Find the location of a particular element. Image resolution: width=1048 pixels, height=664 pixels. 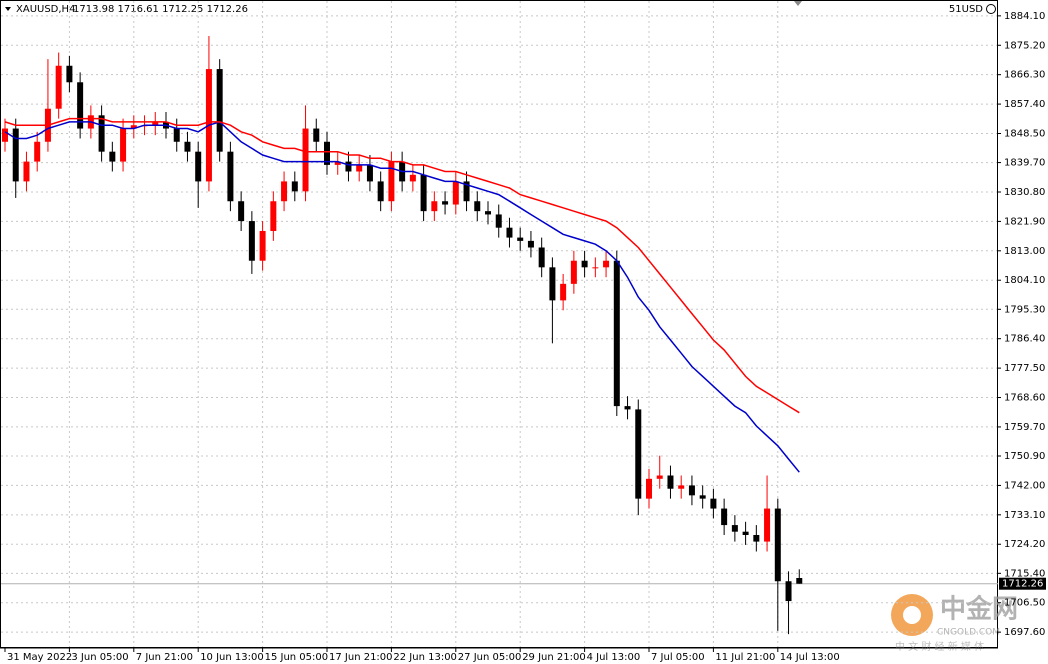

y-tick-label: 1750.90 is located at coordinates (1024, 456).